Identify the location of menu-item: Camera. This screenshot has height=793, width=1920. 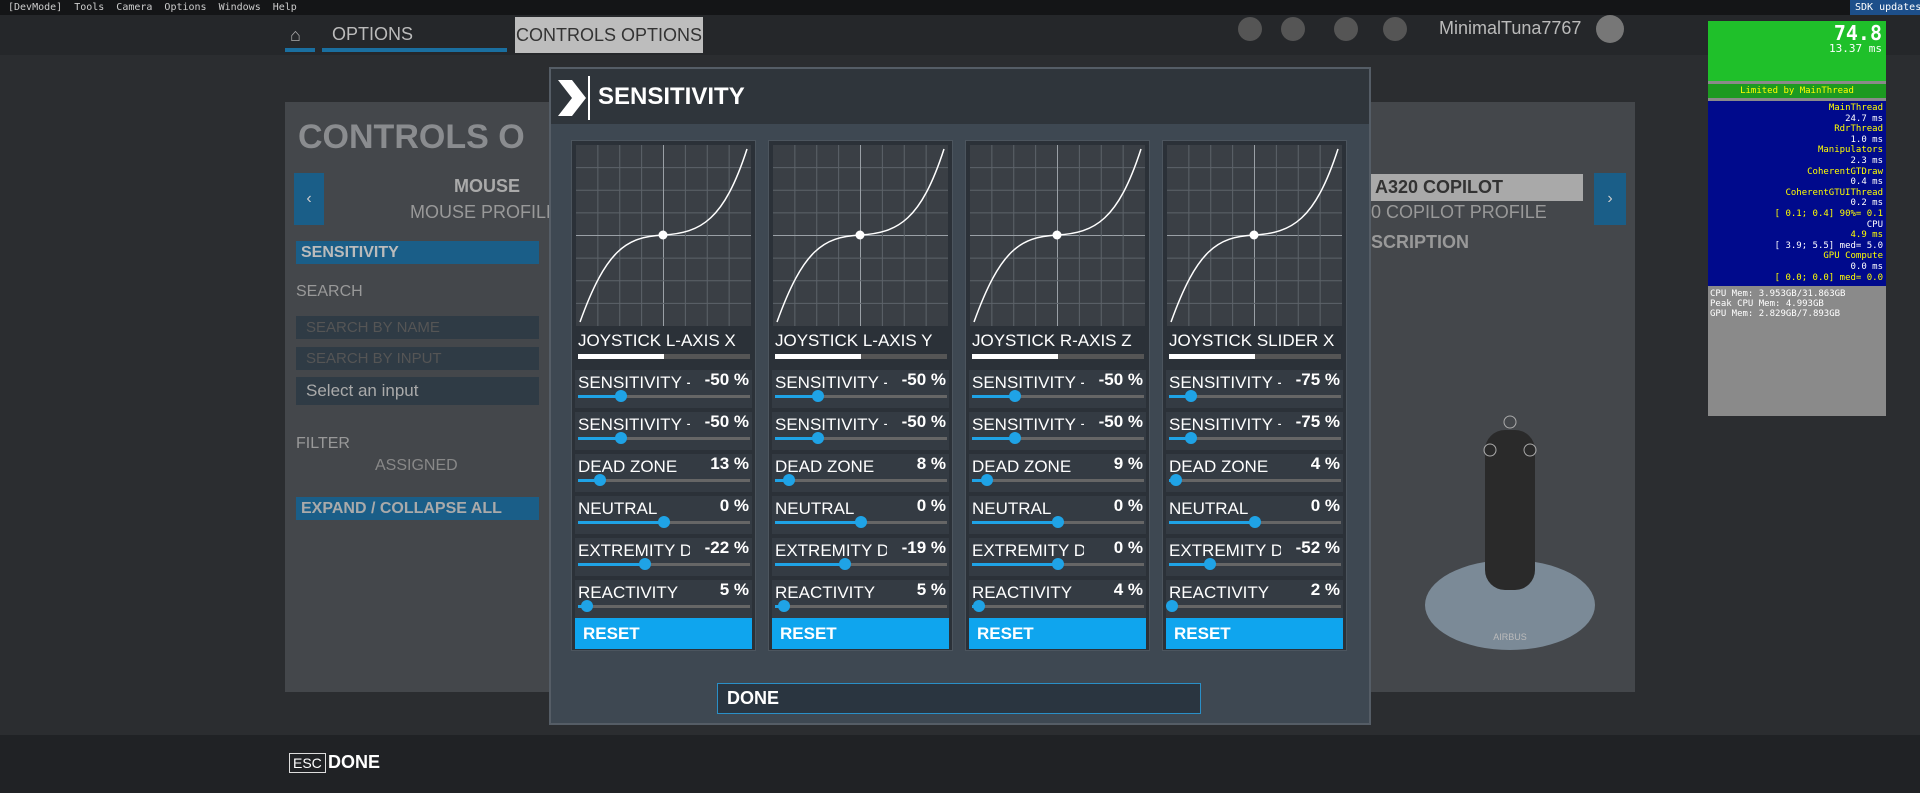
(134, 7).